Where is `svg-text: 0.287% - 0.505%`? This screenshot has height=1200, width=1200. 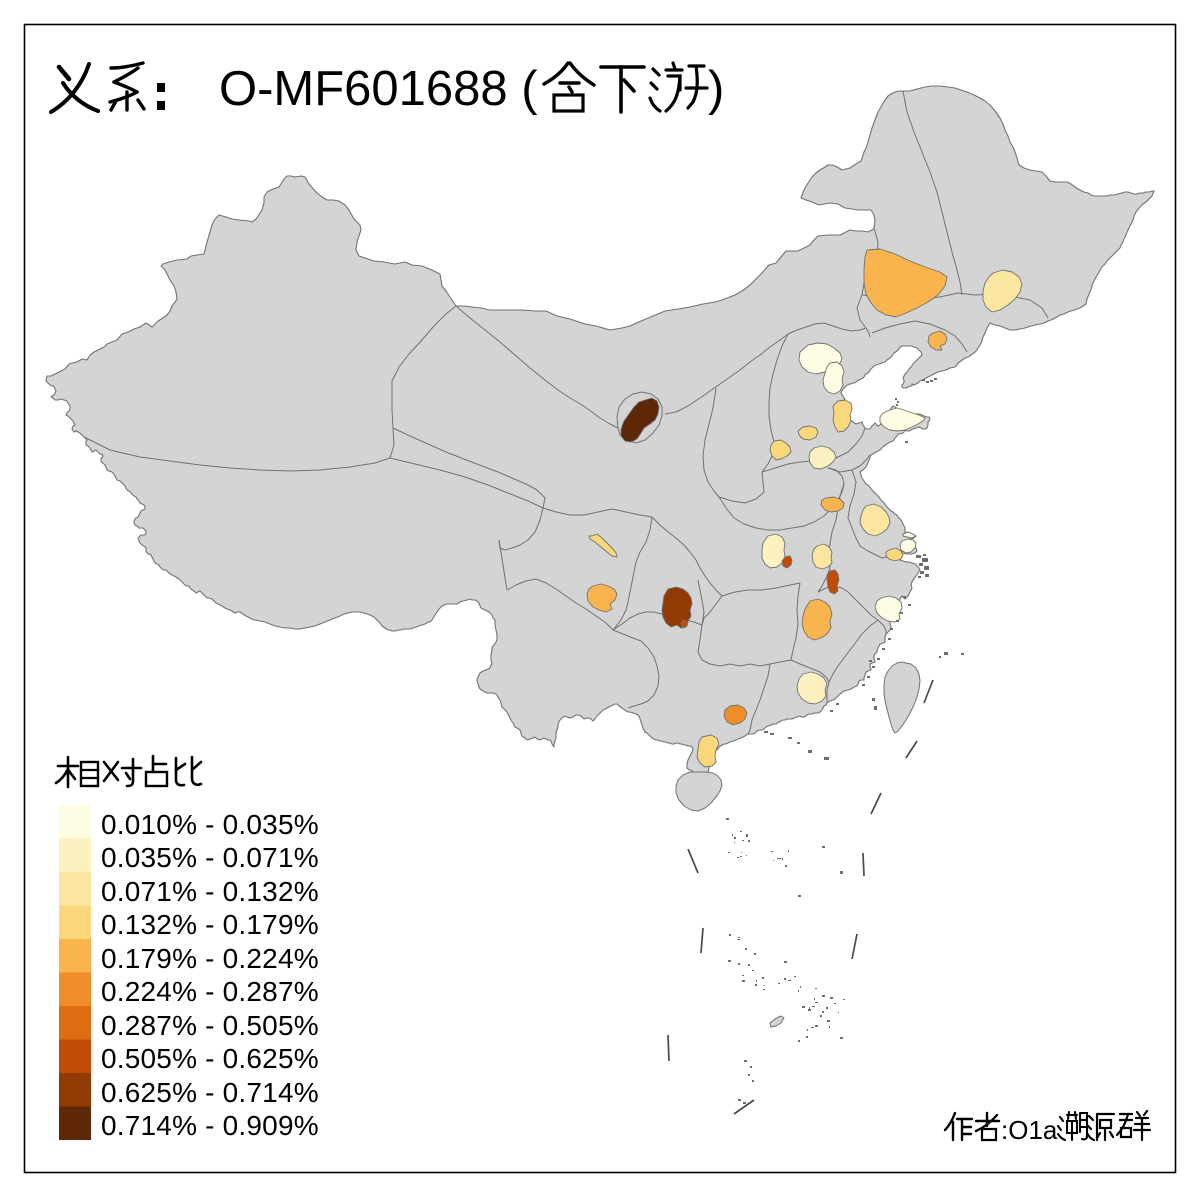 svg-text: 0.287% - 0.505% is located at coordinates (210, 1025).